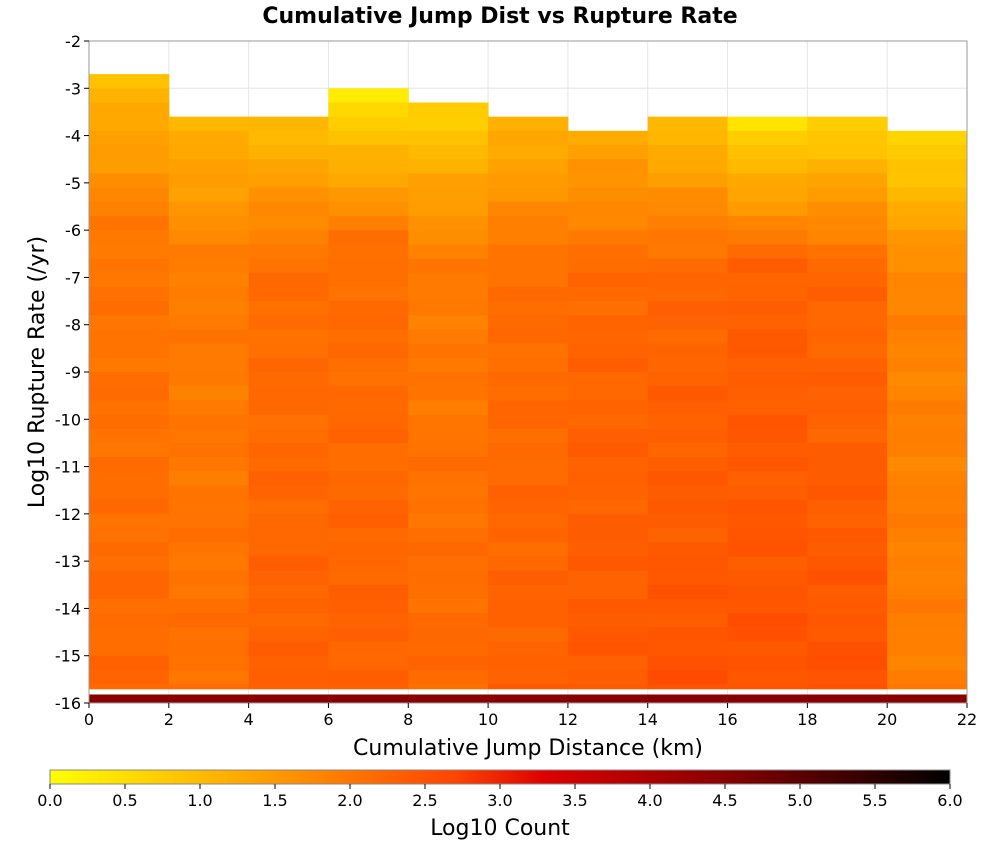  Describe the element at coordinates (568, 719) in the screenshot. I see `x-tick-label: 12` at that location.